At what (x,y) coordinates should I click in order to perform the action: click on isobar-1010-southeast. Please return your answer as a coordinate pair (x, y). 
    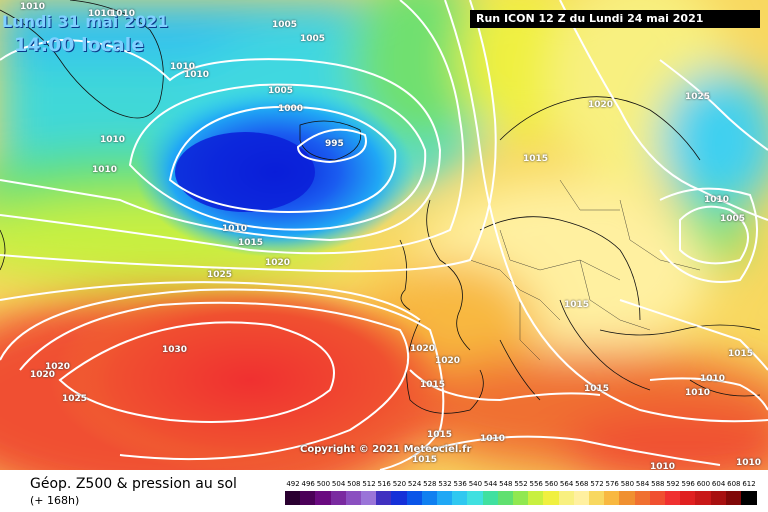
    Looking at the image, I should click on (708, 394).